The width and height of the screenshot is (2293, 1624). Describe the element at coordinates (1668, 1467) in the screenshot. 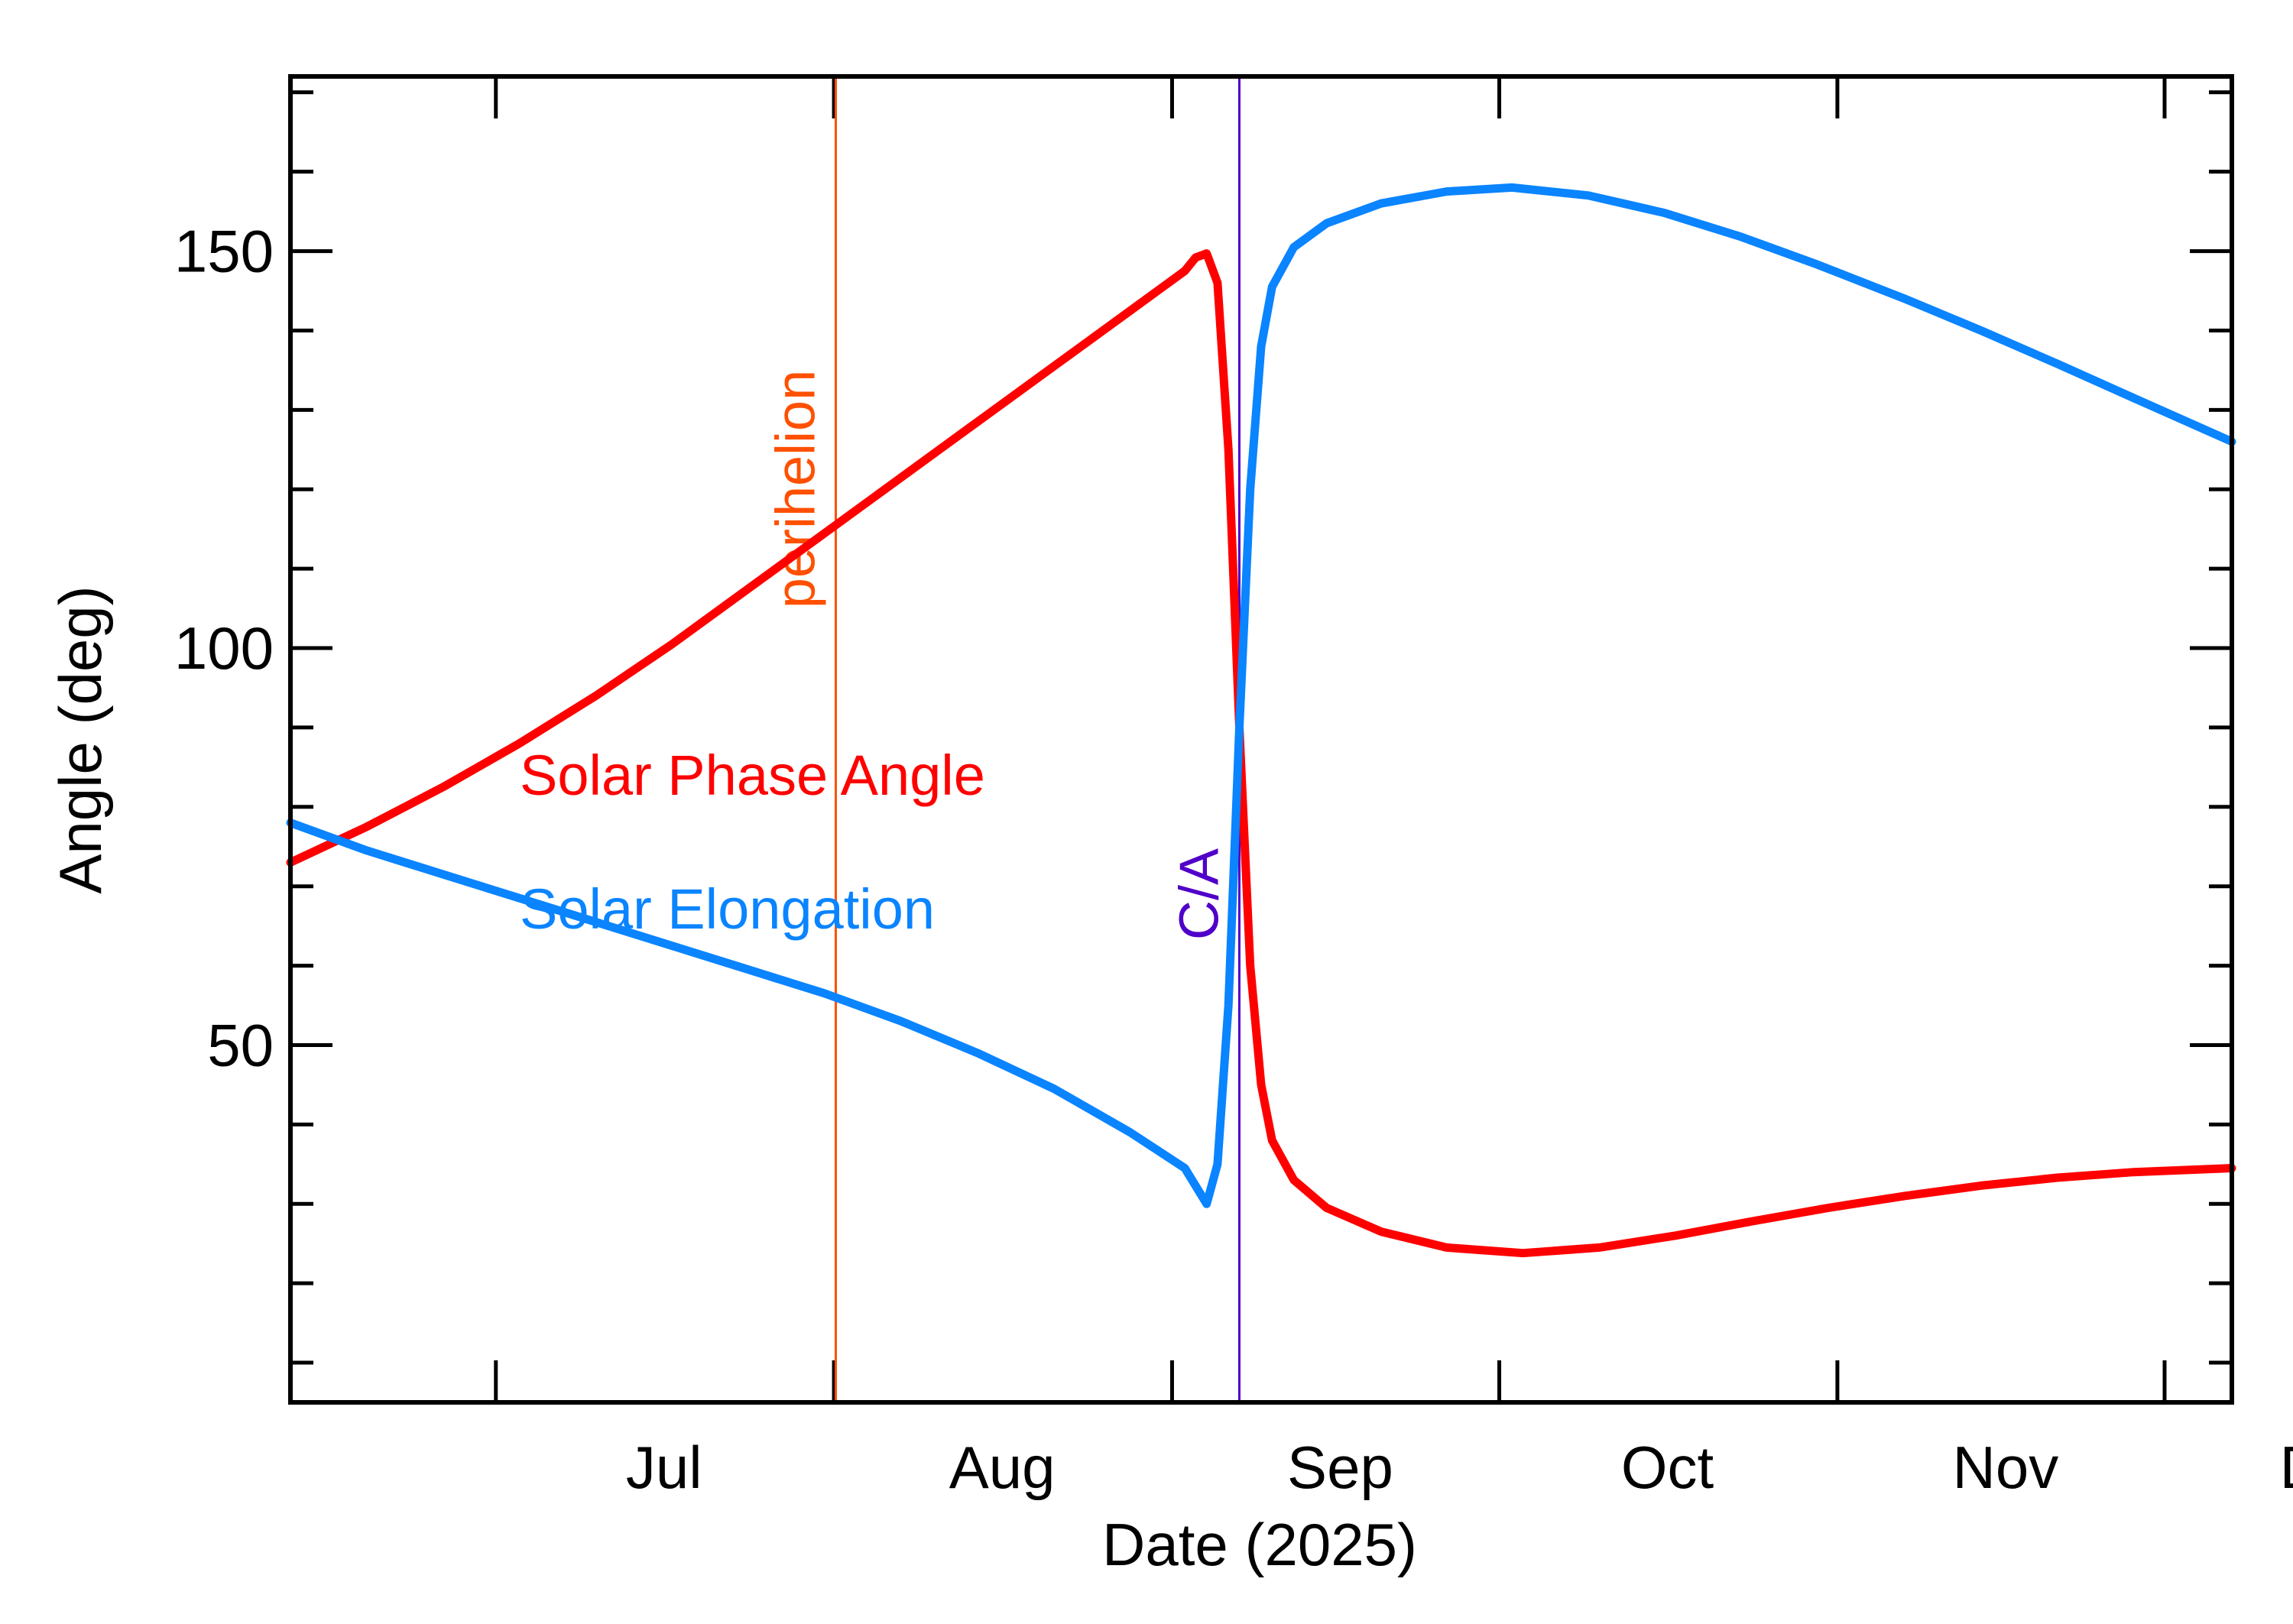

I see `x-tick-label: Oct` at that location.